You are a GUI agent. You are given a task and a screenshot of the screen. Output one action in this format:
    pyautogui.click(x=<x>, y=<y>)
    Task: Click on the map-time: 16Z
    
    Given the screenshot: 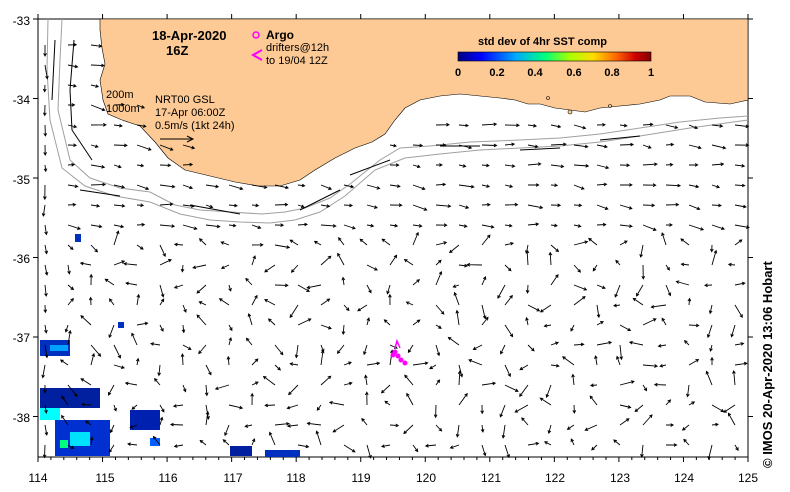 What is the action you would take?
    pyautogui.click(x=177, y=50)
    